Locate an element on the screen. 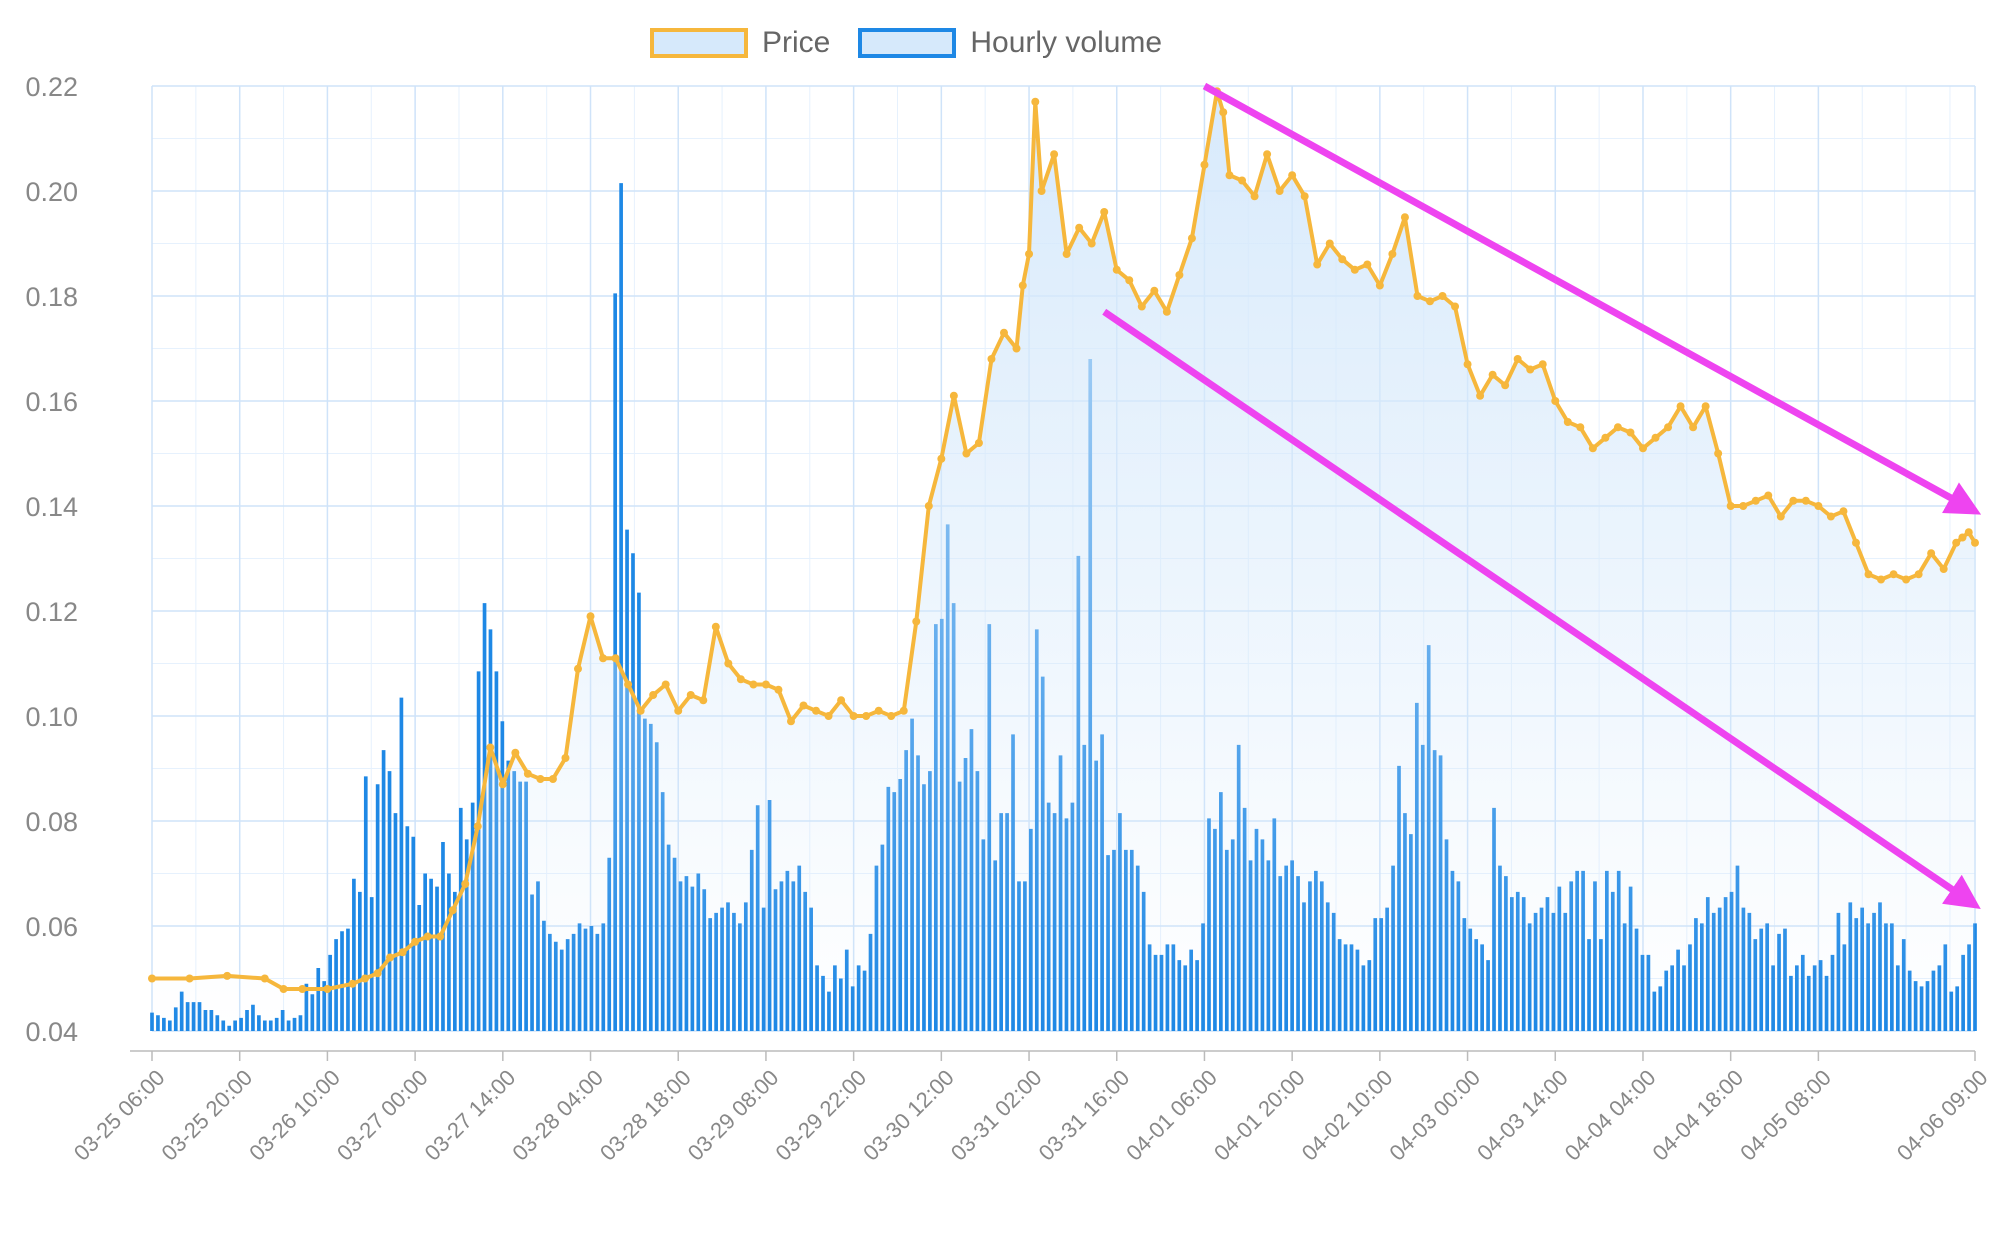  y-axis: 0.22 0.20 0.18 0.16 0.14 0.12 0.10 0.08 0.06 0.04 is located at coordinates (51, 559).